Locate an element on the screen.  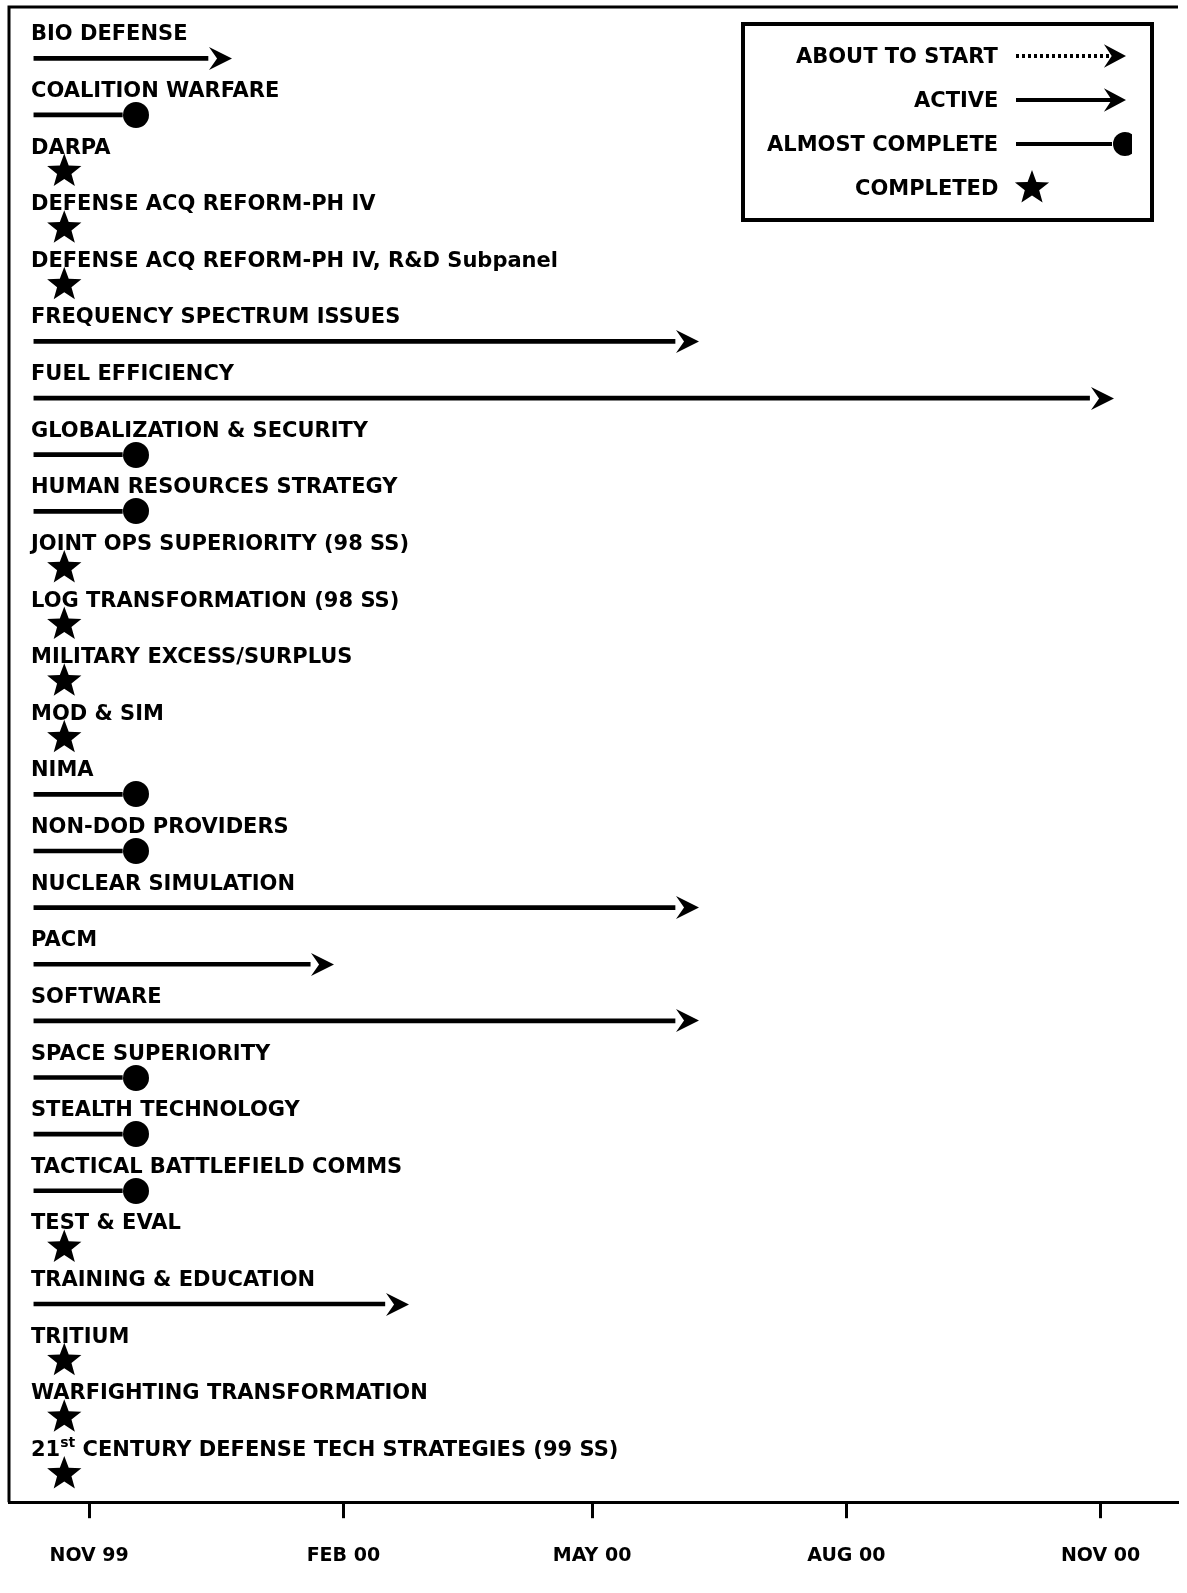
y-tick-label: HUMAN RESOURCES STRATEGY is located at coordinates (215, 486).